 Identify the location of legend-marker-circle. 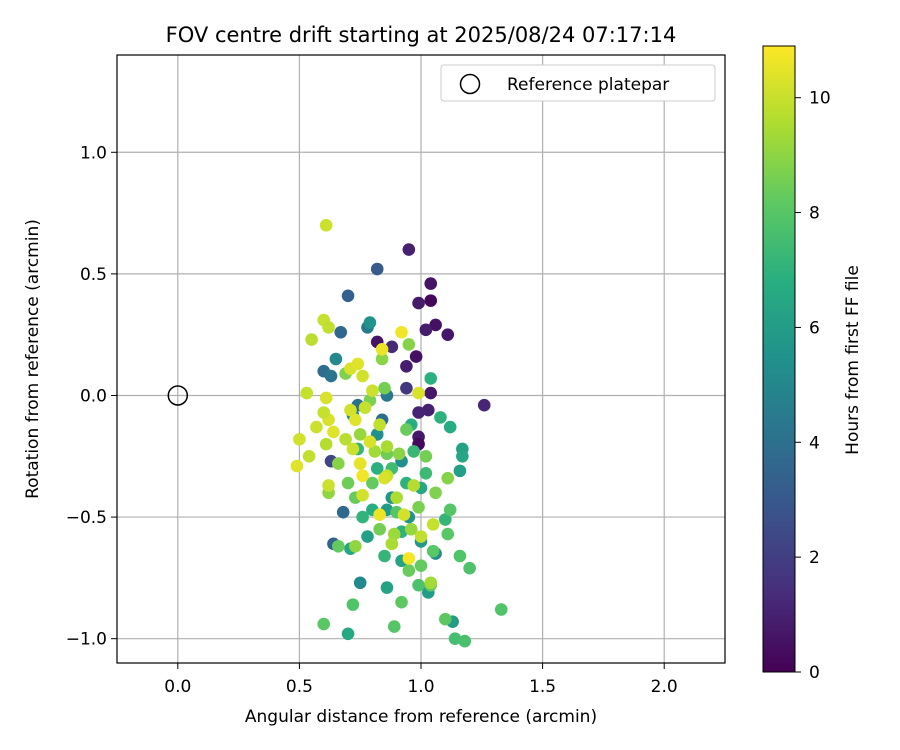
(470, 84).